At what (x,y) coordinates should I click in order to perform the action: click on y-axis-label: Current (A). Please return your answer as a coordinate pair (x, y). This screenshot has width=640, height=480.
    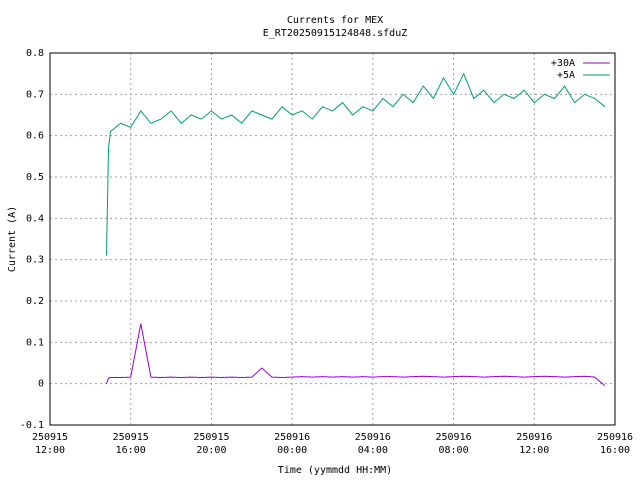
    Looking at the image, I should click on (12, 239).